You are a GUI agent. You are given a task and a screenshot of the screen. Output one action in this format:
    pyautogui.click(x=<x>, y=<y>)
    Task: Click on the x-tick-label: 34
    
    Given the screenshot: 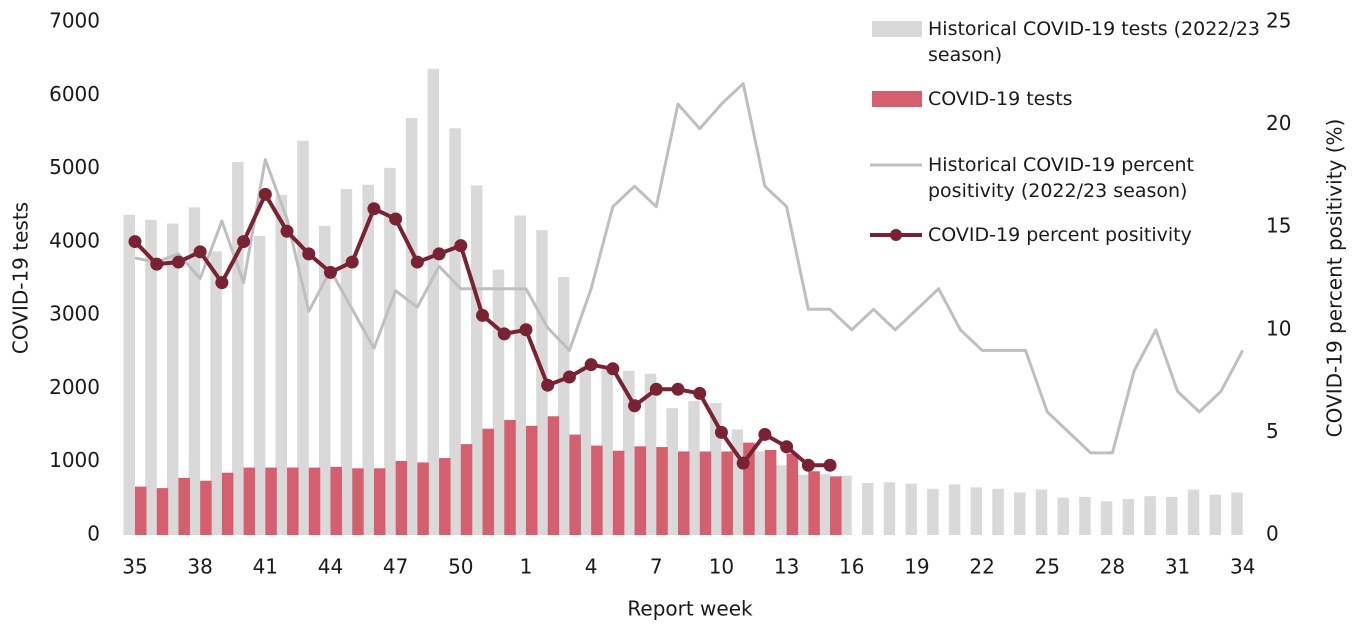 What is the action you would take?
    pyautogui.click(x=1242, y=567)
    